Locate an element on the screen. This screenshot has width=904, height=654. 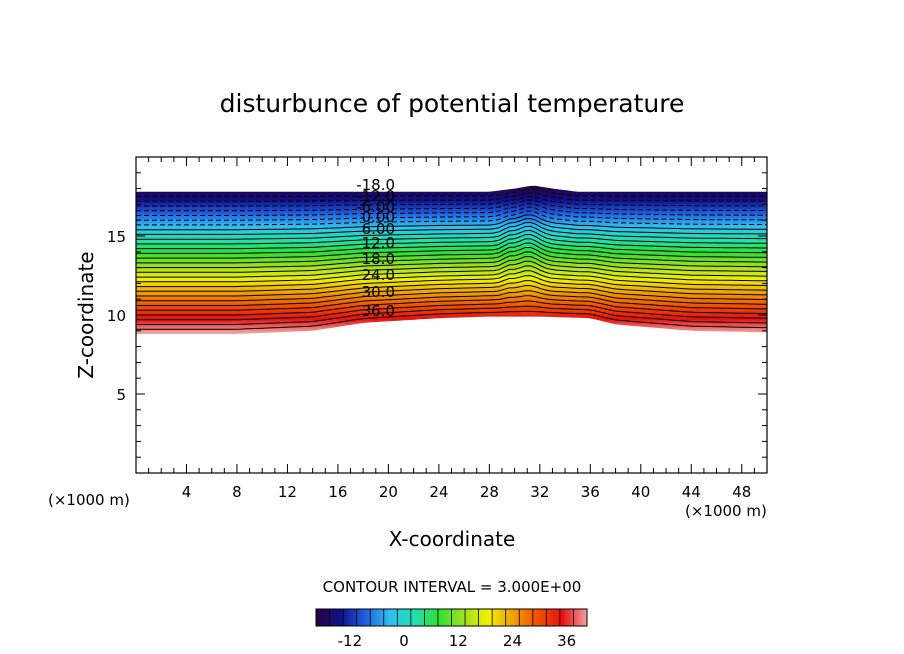
colorbar-tick-label: 36 is located at coordinates (566, 641).